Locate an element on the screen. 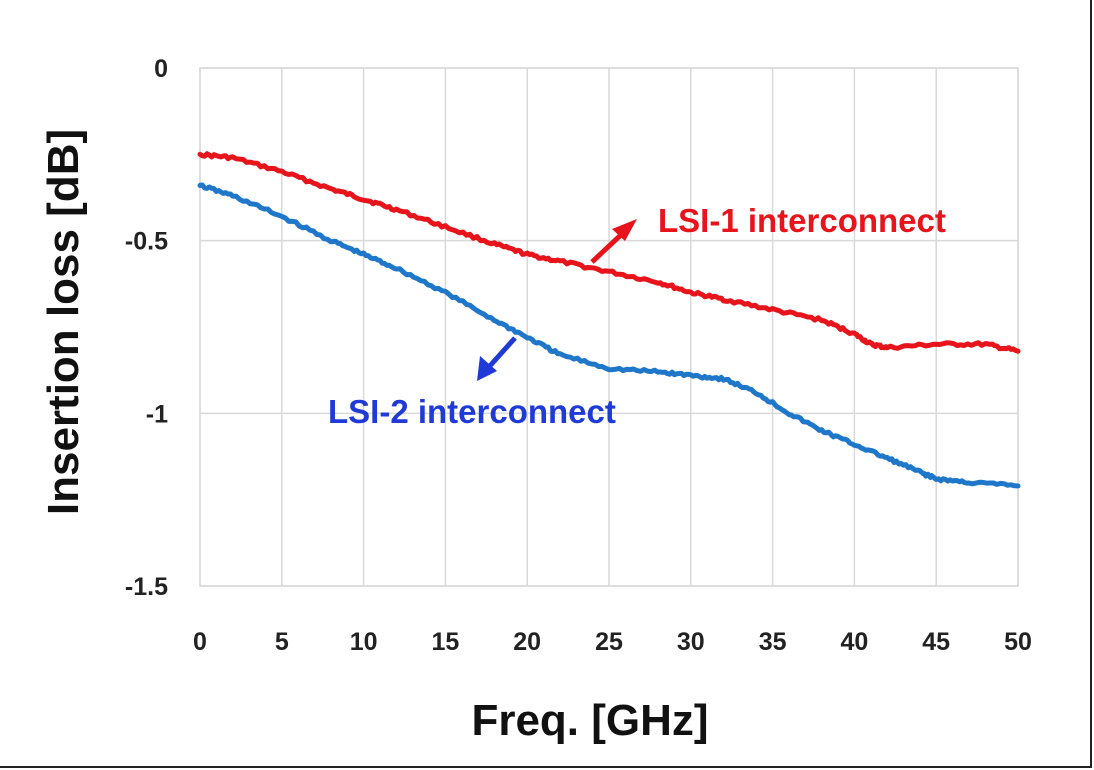 The height and width of the screenshot is (770, 1094). y-tick-label: 0 is located at coordinates (161, 69).